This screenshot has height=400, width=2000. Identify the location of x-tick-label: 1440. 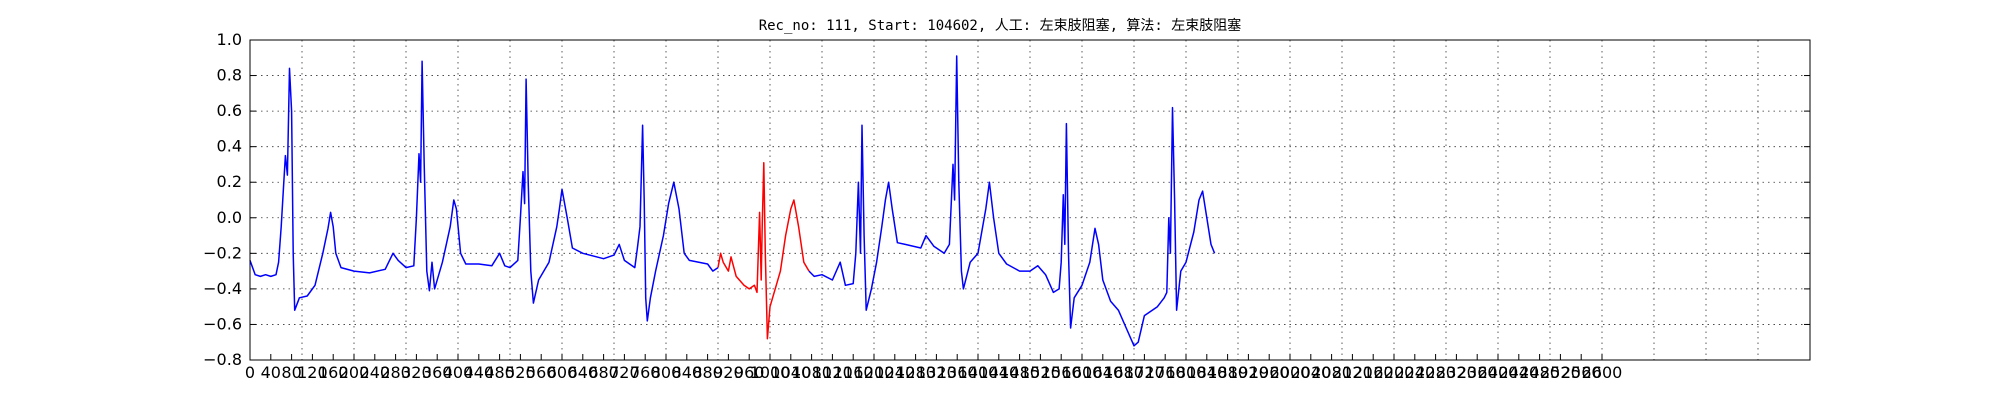
(998, 372).